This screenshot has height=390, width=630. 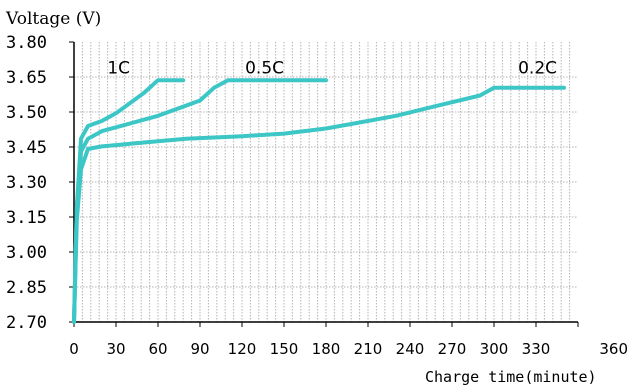 What do you see at coordinates (242, 349) in the screenshot?
I see `x-tick-label: 120` at bounding box center [242, 349].